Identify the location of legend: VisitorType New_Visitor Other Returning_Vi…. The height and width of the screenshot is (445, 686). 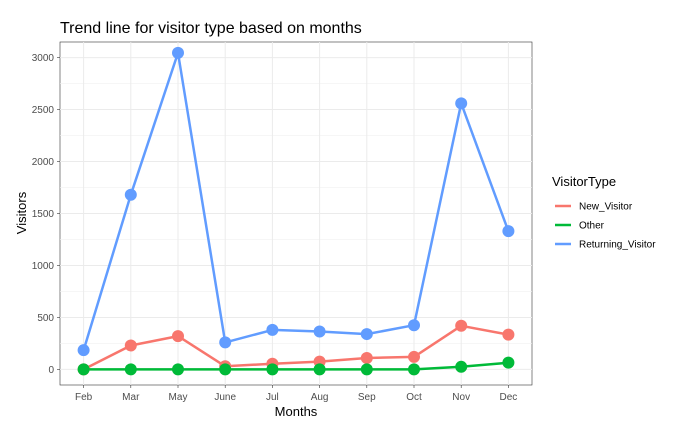
(604, 212).